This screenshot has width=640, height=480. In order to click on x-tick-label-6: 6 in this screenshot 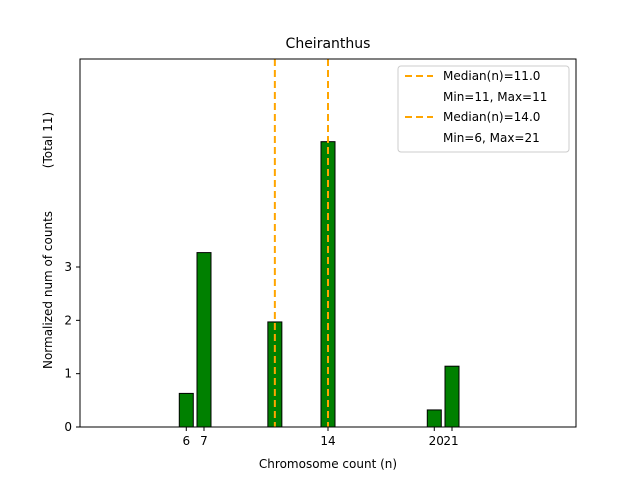, I will do `click(186, 441)`.